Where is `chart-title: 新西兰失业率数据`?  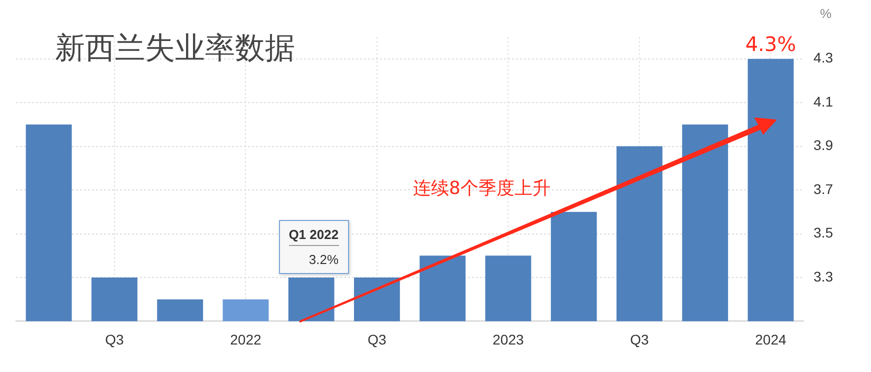
chart-title: 新西兰失业率数据 is located at coordinates (175, 49).